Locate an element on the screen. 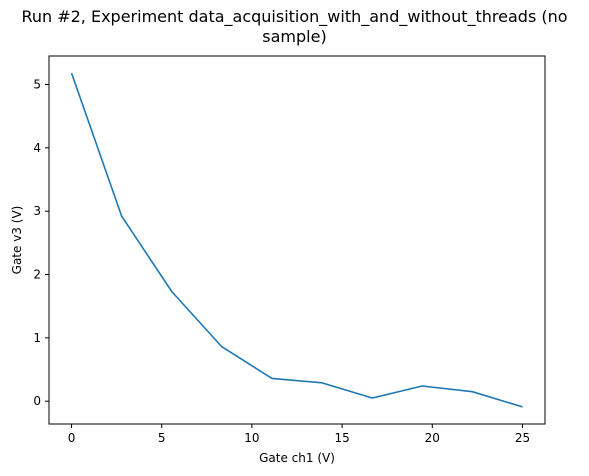 The image size is (589, 476). y-tick-label: 5 is located at coordinates (37, 85).